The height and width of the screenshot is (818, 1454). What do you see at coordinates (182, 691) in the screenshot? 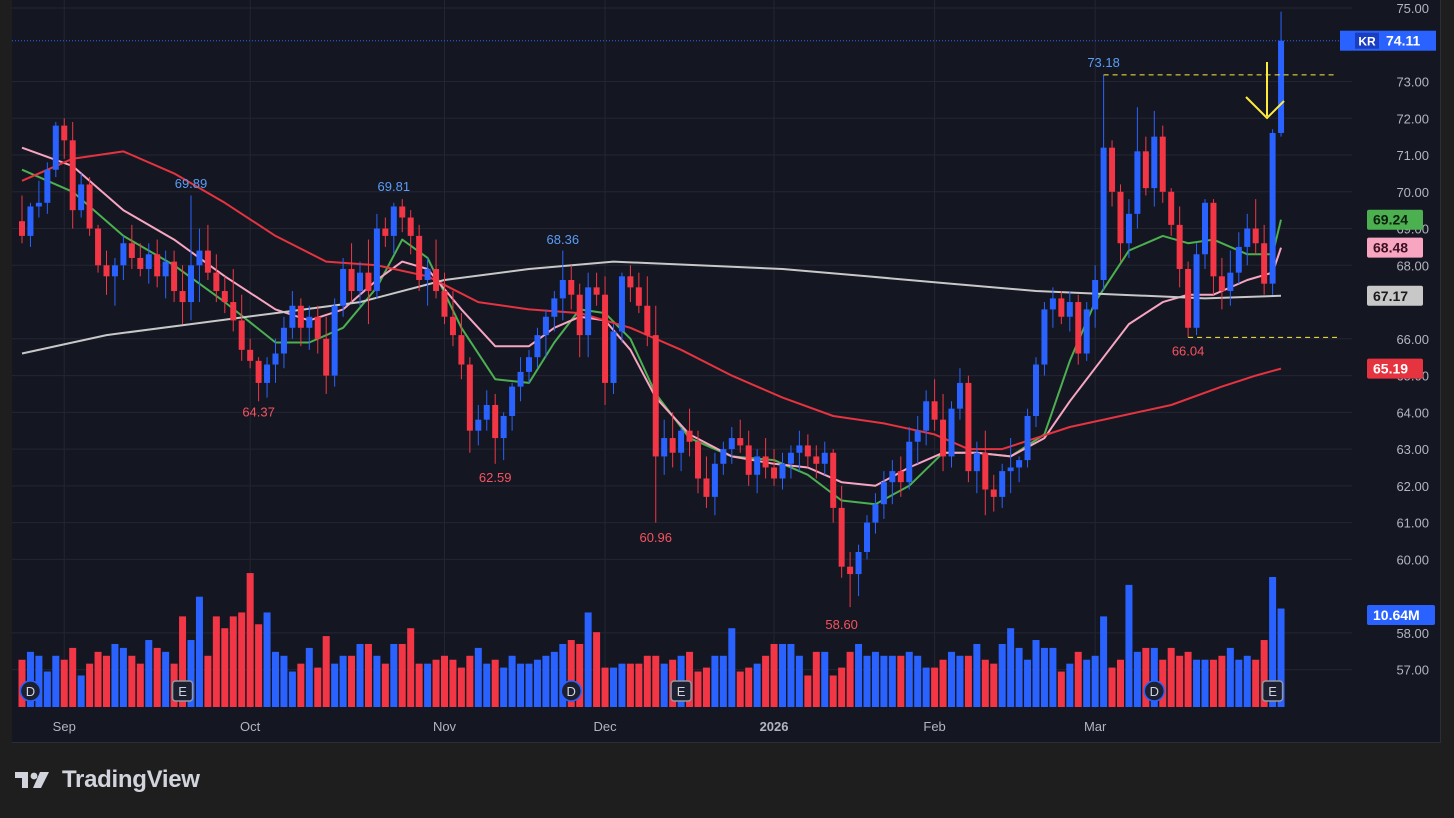
I see `earnings-marker: E` at bounding box center [182, 691].